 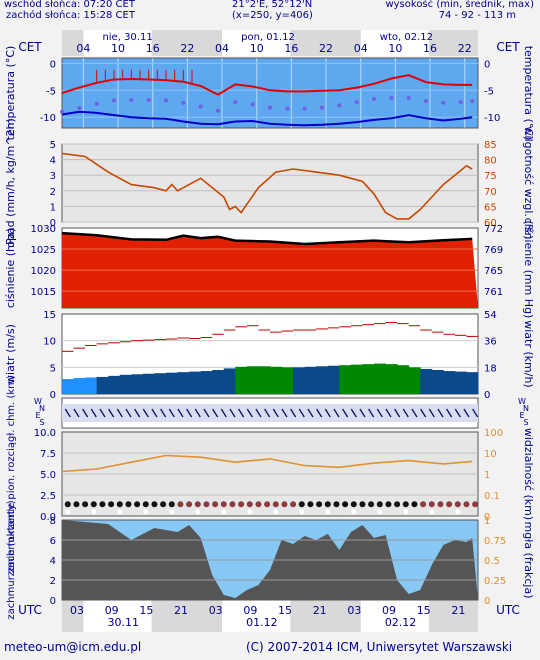 What do you see at coordinates (430, 48) in the screenshot?
I see `hour-label-top: 16` at bounding box center [430, 48].